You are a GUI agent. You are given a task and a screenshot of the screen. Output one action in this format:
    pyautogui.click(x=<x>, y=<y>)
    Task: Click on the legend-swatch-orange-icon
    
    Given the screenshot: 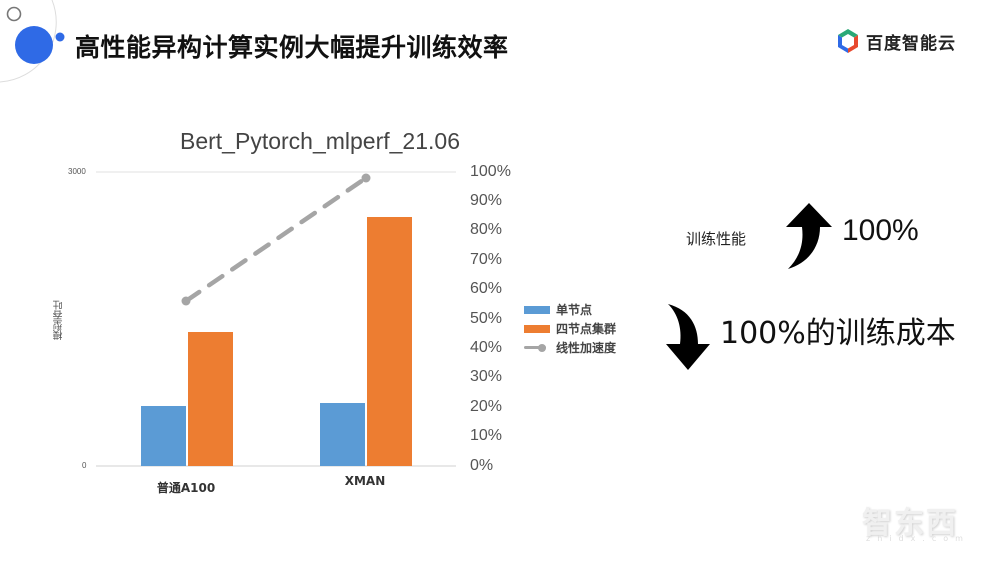 What is the action you would take?
    pyautogui.click(x=537, y=328)
    